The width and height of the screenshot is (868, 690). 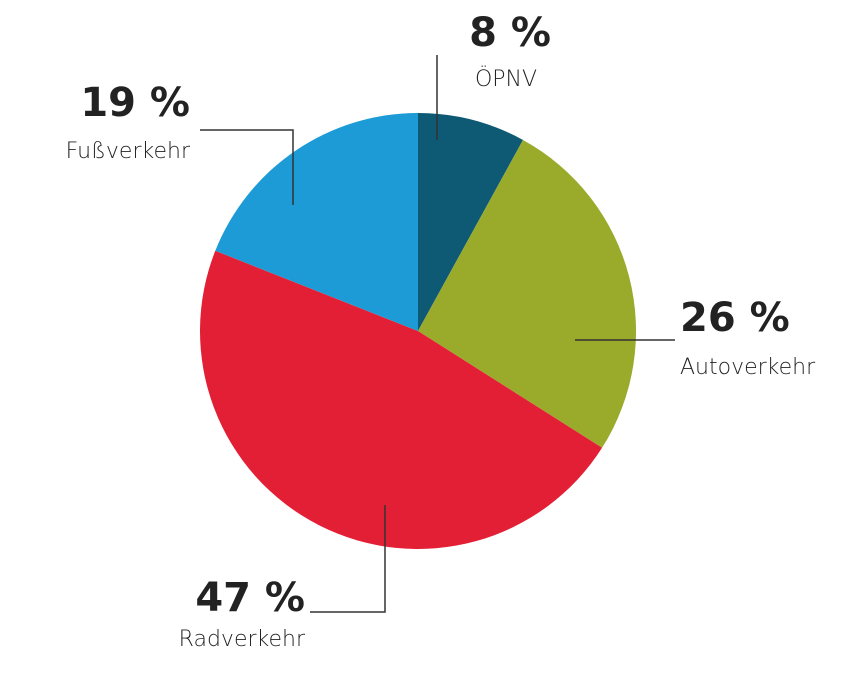 I want to click on value-label: 26 %, so click(x=735, y=318).